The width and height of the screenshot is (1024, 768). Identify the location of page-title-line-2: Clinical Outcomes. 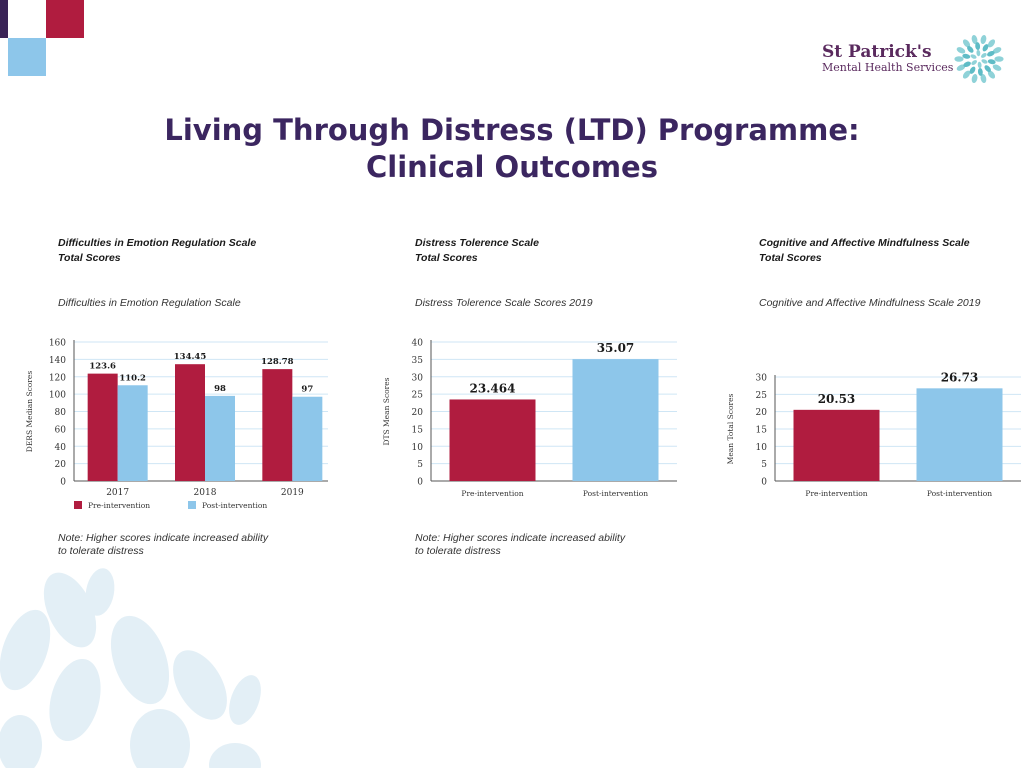
(512, 167).